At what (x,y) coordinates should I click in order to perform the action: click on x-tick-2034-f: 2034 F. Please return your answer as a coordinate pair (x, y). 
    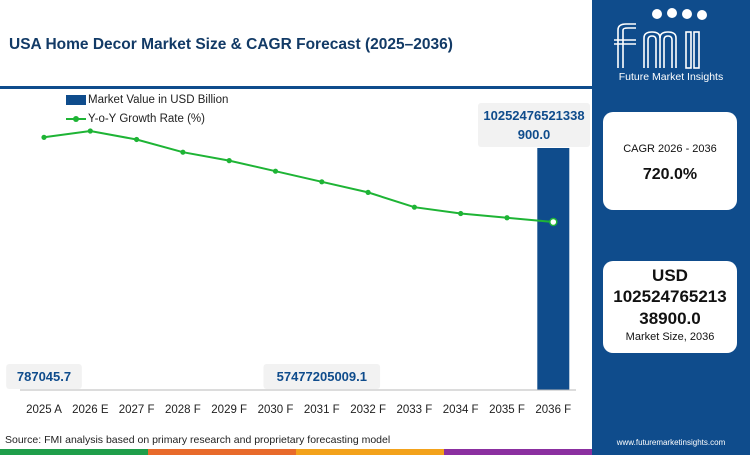
    Looking at the image, I should click on (461, 410).